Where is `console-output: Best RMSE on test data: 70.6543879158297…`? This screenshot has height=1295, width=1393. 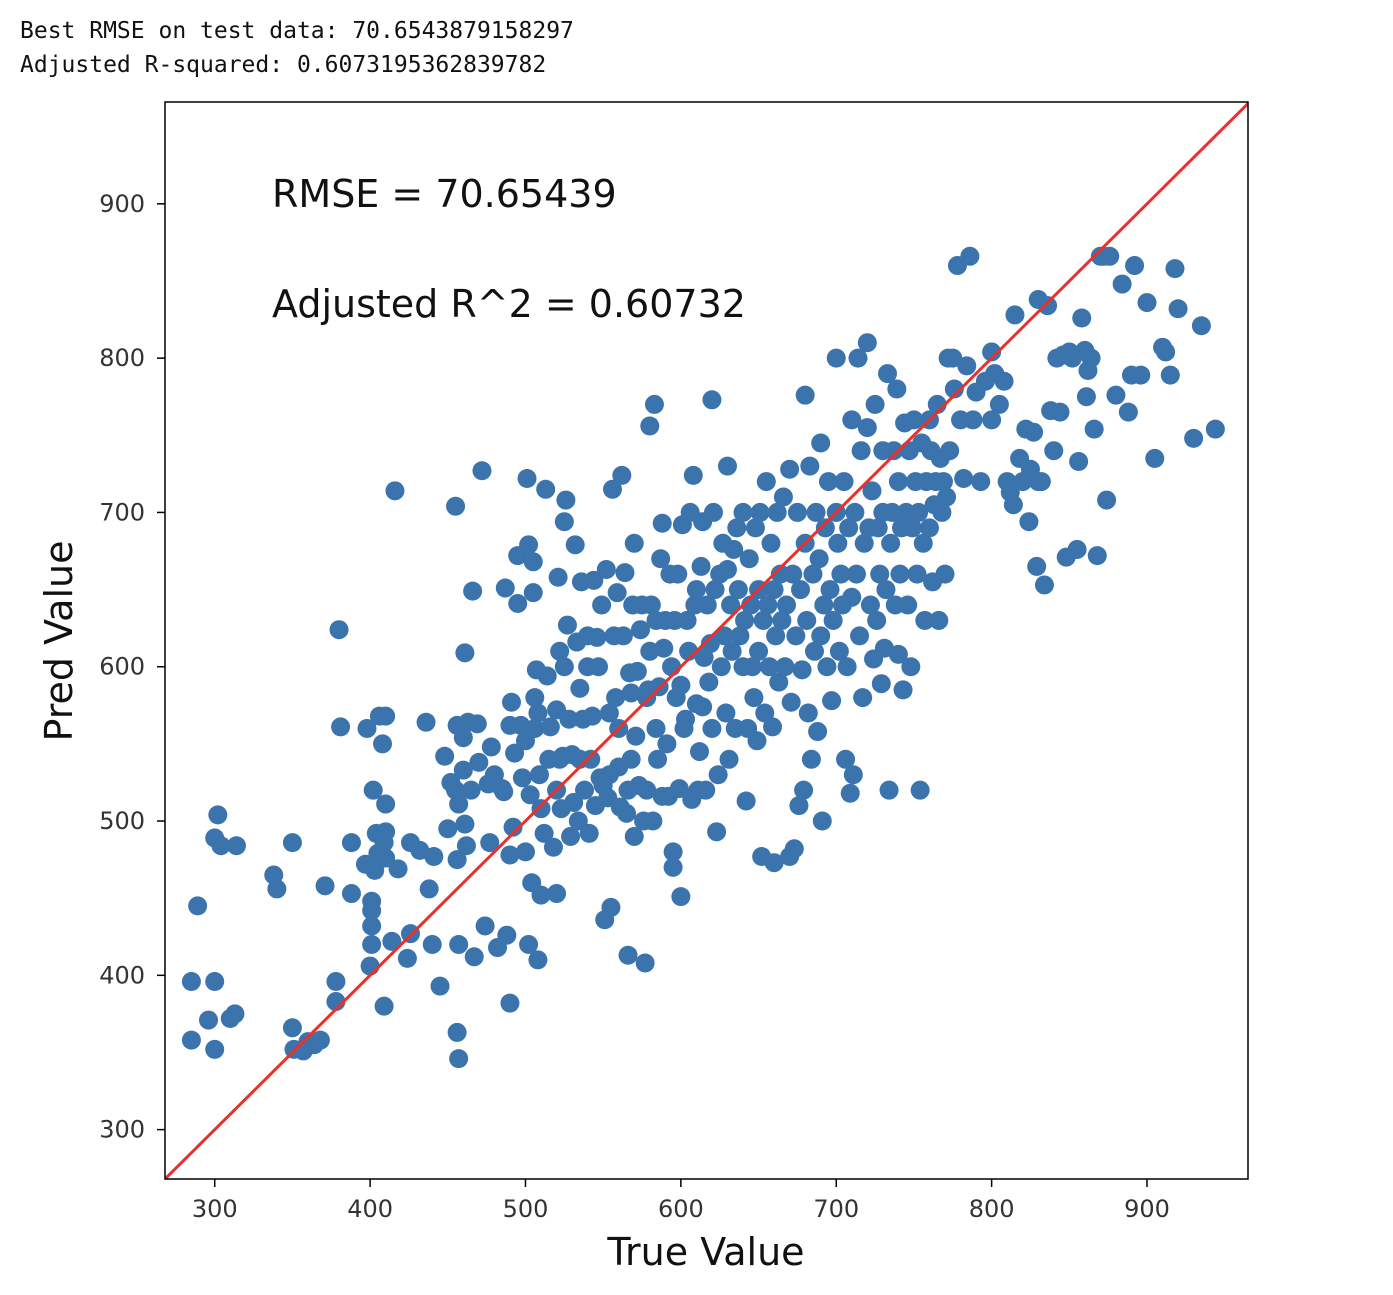
console-output: Best RMSE on test data: 70.6543879158297… is located at coordinates (297, 48).